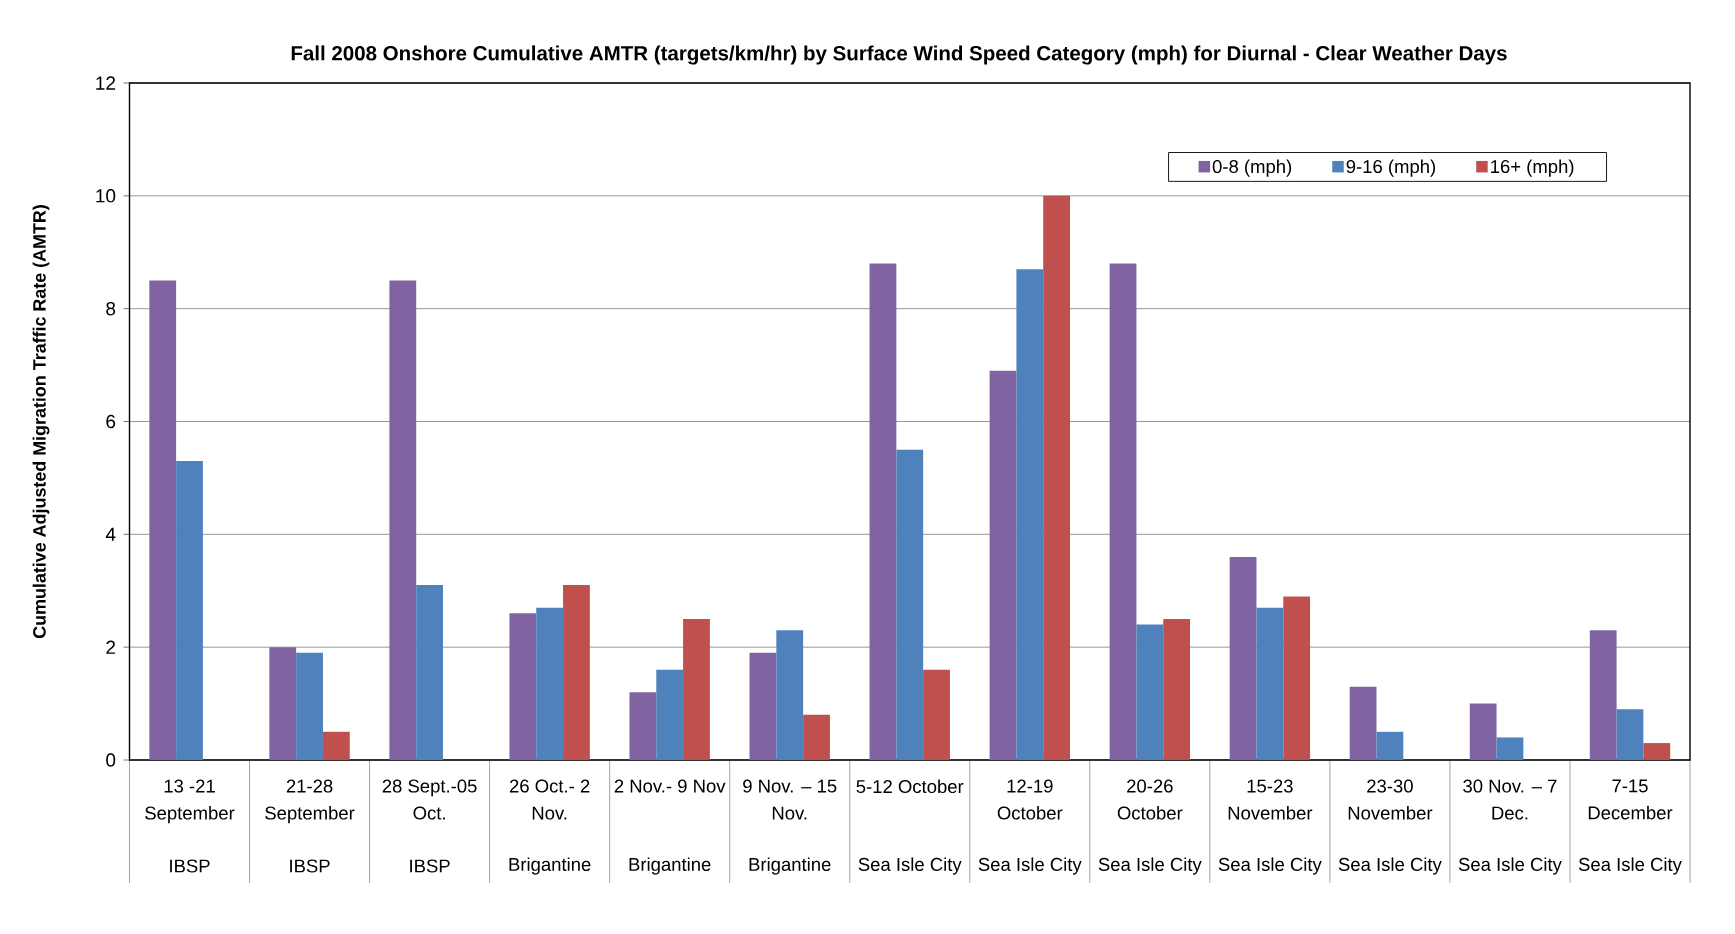 This screenshot has height=934, width=1735. What do you see at coordinates (1150, 799) in the screenshot?
I see `x-tick-label: 20-26 October` at bounding box center [1150, 799].